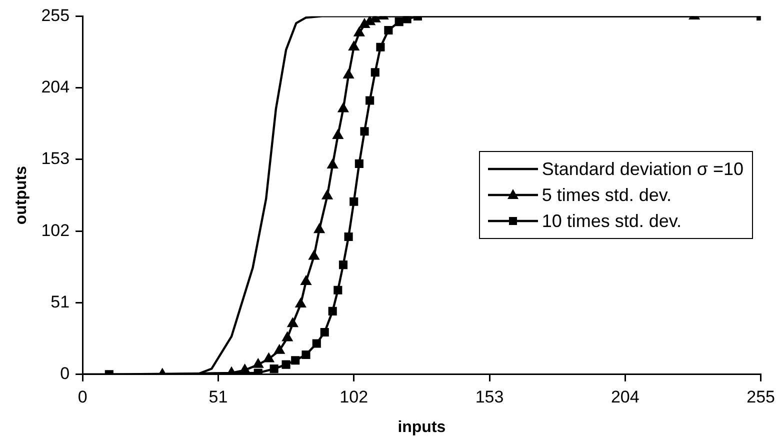  Describe the element at coordinates (489, 396) in the screenshot. I see `x-tick-label: 153` at that location.